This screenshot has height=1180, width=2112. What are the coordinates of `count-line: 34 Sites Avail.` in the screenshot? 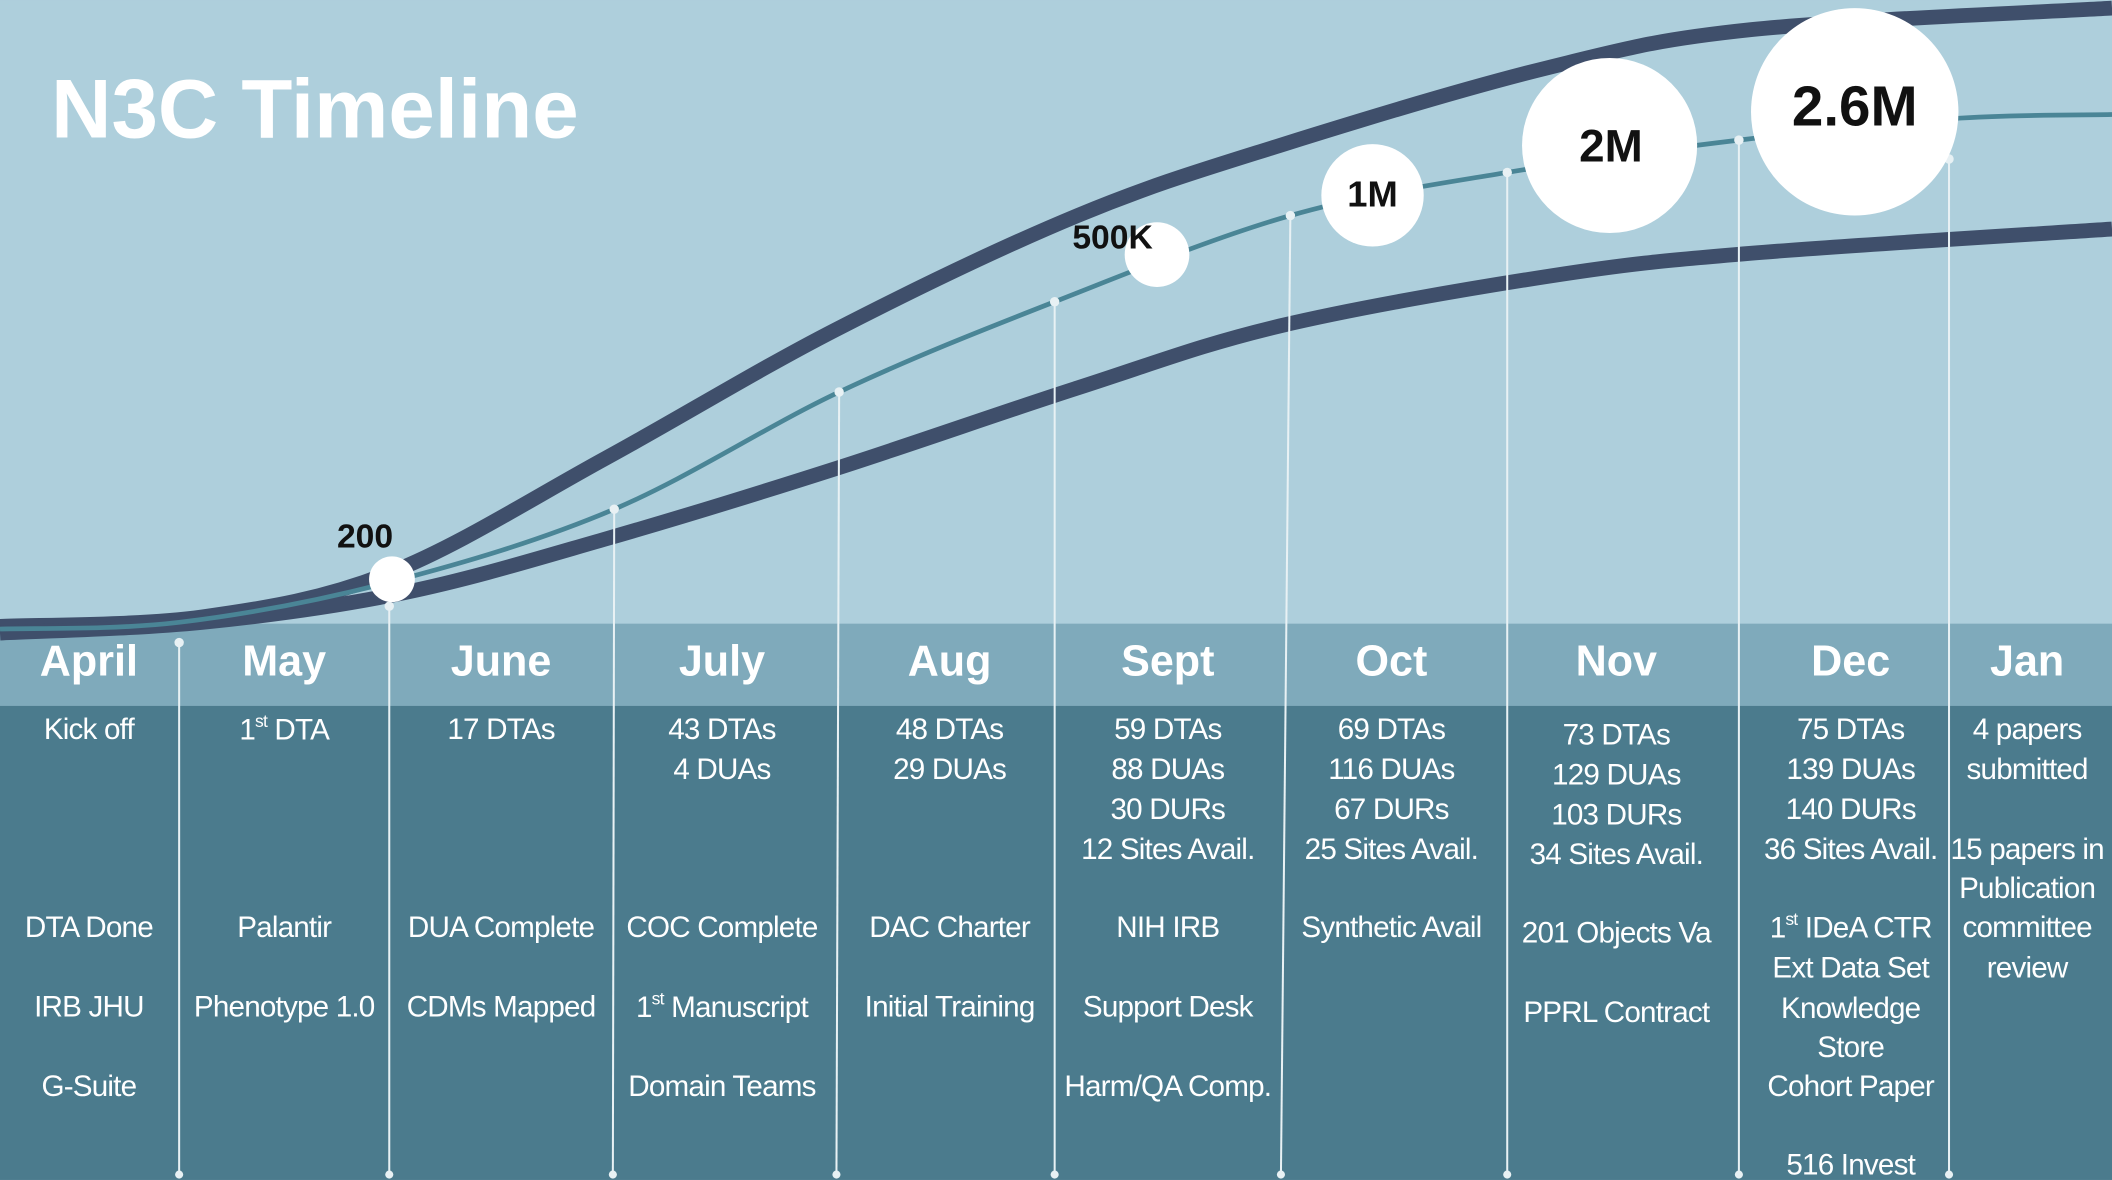 It's located at (1616, 854).